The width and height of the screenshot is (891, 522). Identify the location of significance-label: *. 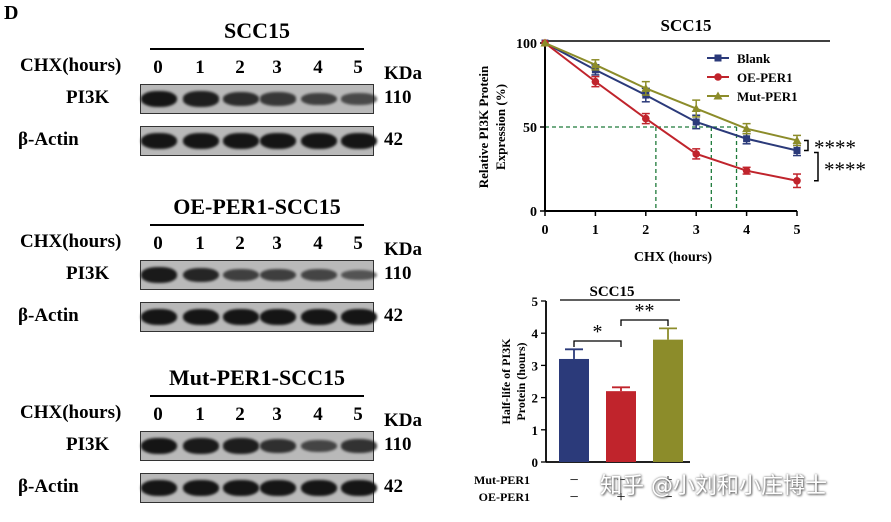
(598, 332).